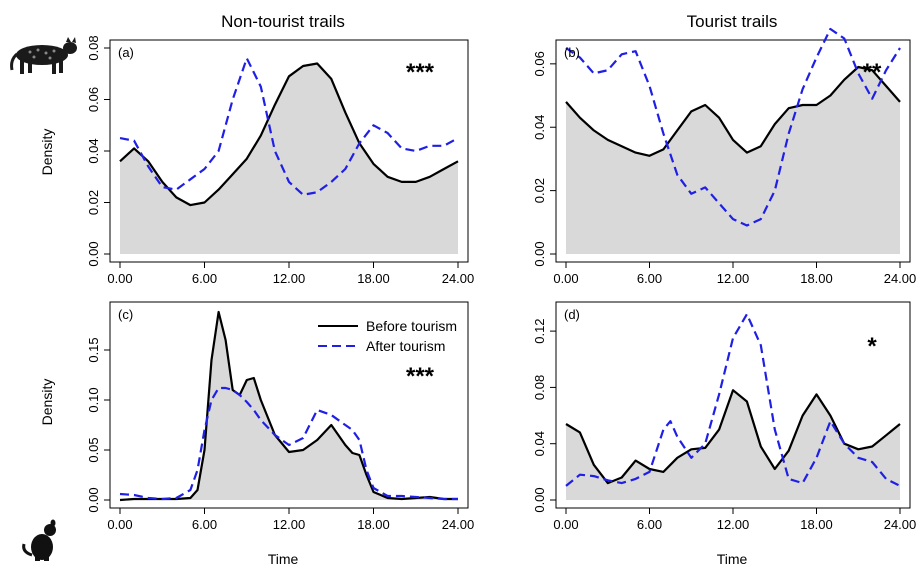  What do you see at coordinates (47, 152) in the screenshot?
I see `ylabel-top: Density` at bounding box center [47, 152].